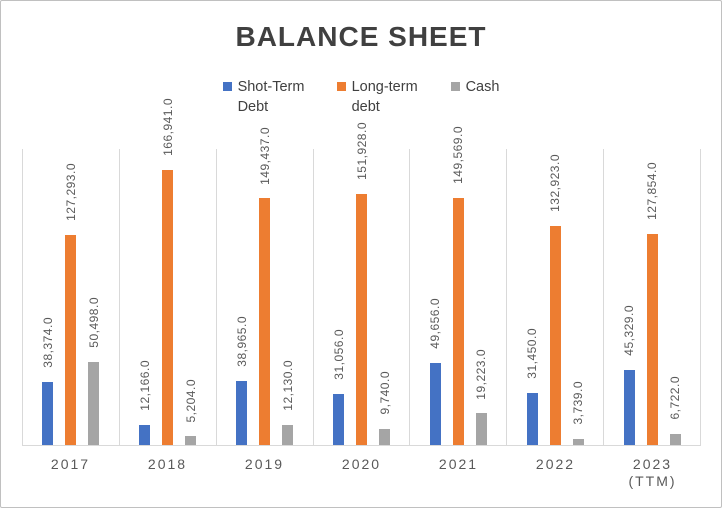 The width and height of the screenshot is (722, 508). Describe the element at coordinates (264, 155) in the screenshot. I see `data-label: 149,437.0` at that location.